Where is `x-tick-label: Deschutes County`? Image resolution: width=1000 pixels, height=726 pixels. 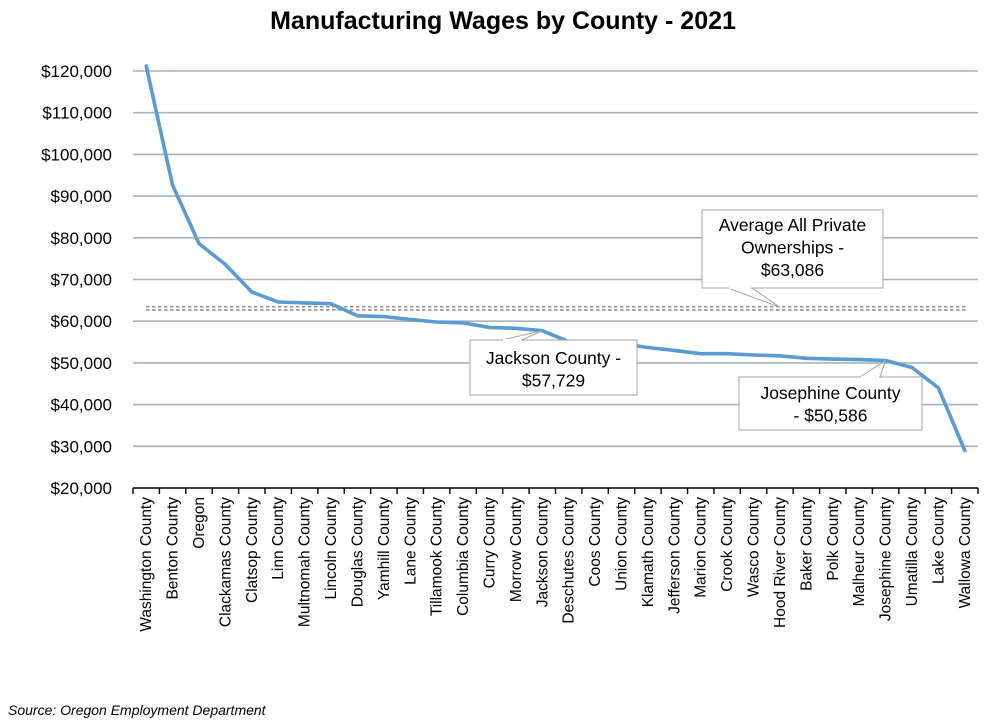 x-tick-label: Deschutes County is located at coordinates (569, 560).